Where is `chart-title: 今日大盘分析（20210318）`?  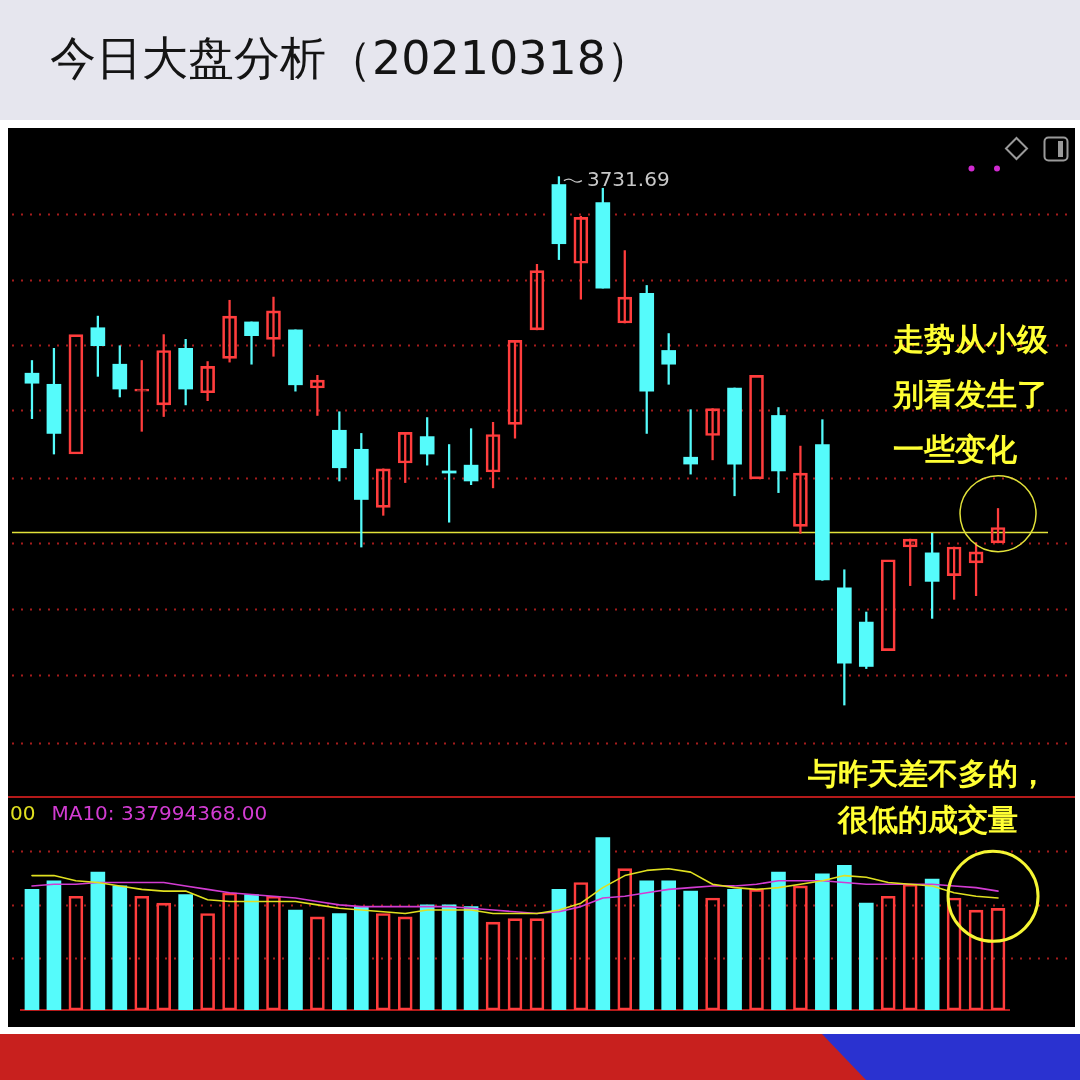 chart-title: 今日大盘分析（20210318） is located at coordinates (351, 58).